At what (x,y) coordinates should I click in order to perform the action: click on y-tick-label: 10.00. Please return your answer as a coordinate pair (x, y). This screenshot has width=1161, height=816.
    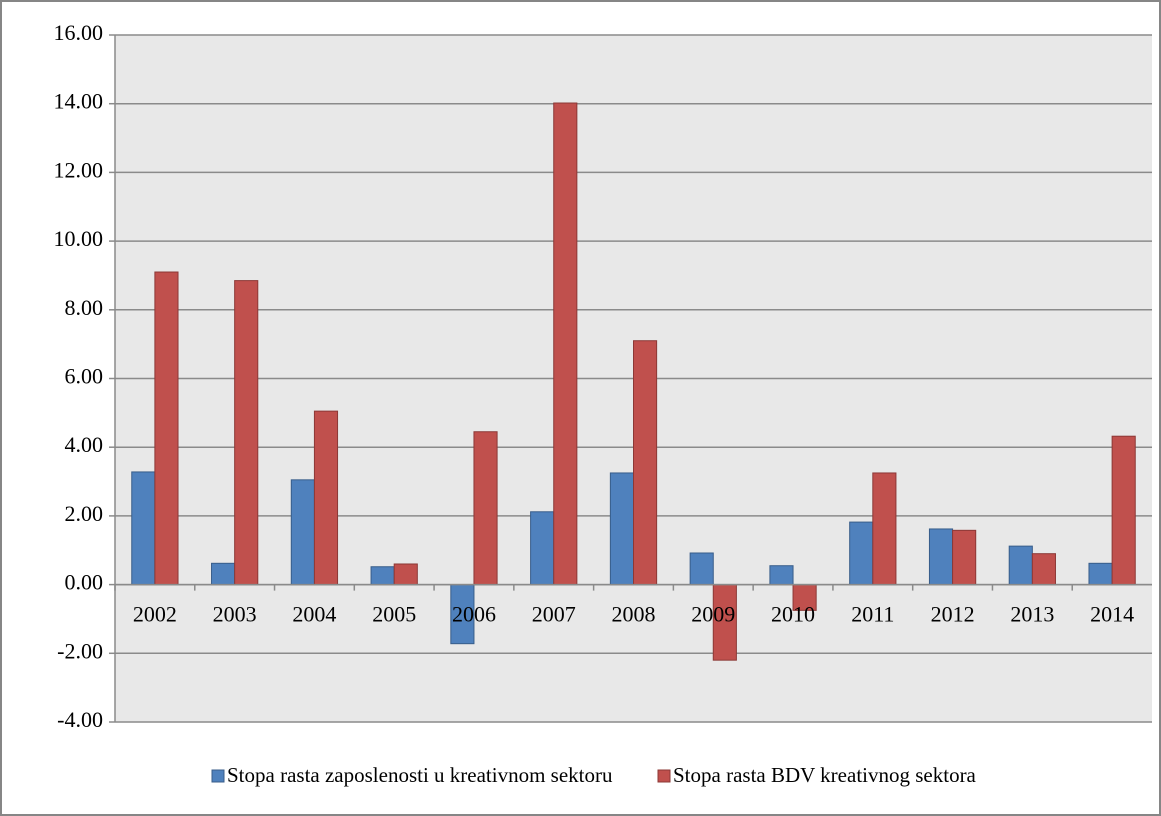
    Looking at the image, I should click on (79, 238).